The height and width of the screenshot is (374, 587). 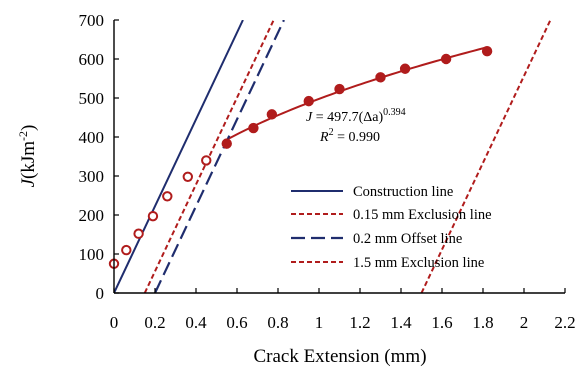 I want to click on y-axis-title-exp: -2, so click(x=23, y=136).